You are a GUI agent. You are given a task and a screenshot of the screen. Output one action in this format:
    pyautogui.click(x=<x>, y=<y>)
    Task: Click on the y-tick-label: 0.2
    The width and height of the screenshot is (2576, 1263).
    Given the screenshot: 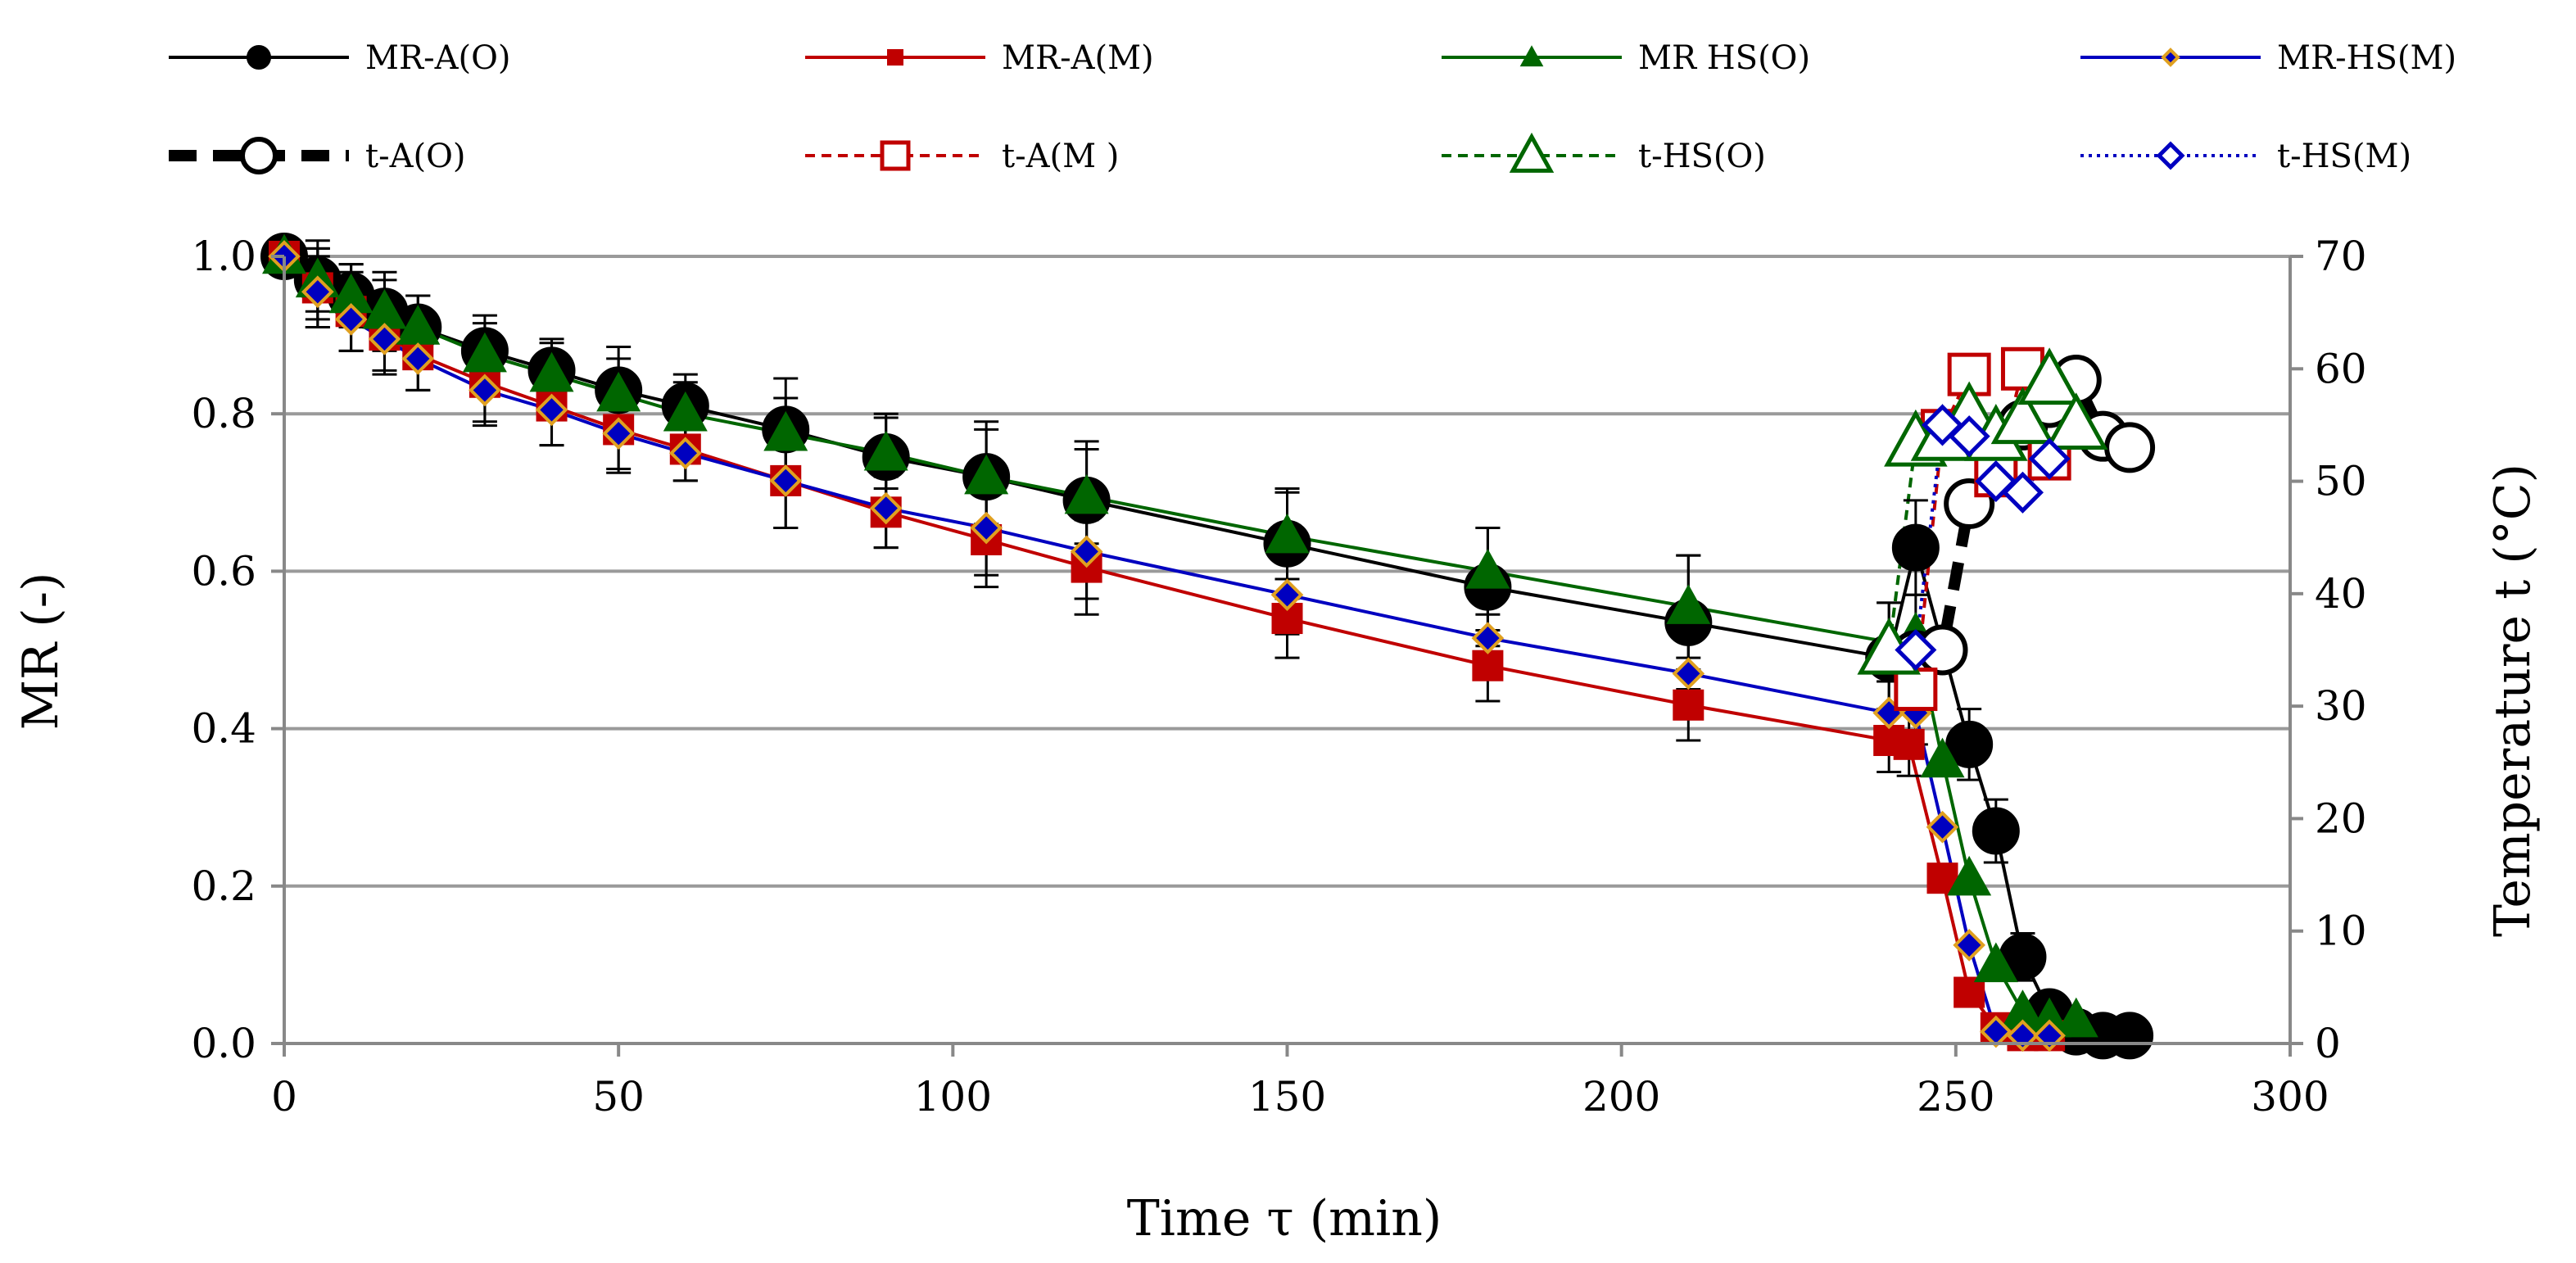 What is the action you would take?
    pyautogui.click(x=223, y=886)
    